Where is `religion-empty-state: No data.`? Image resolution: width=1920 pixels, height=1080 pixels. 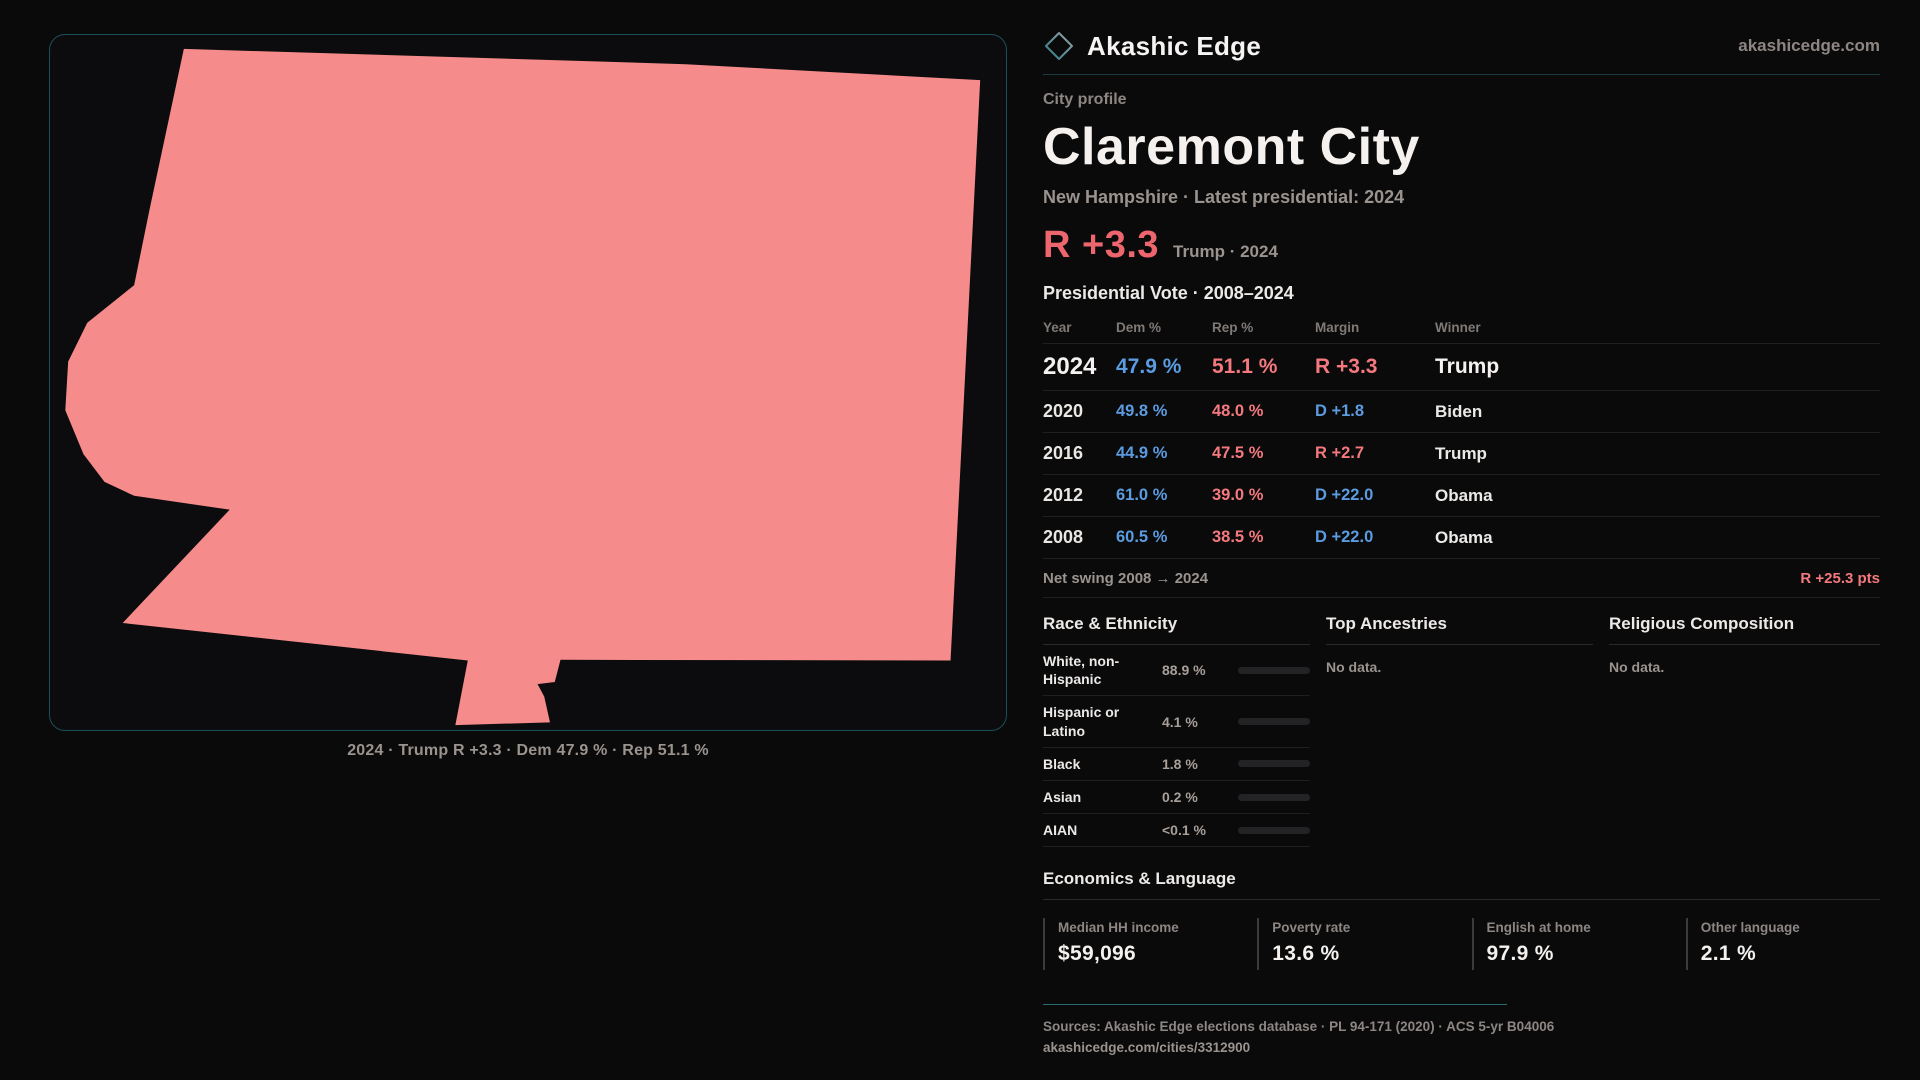
religion-empty-state: No data. is located at coordinates (1637, 667).